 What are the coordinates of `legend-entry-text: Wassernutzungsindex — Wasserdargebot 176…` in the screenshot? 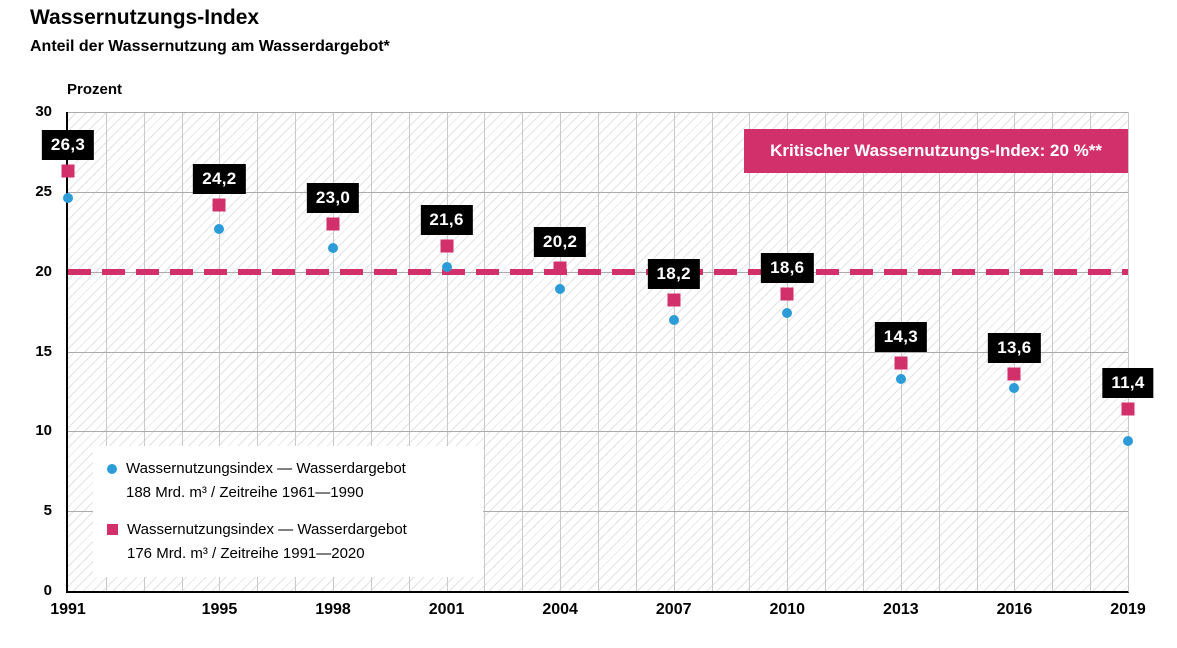 It's located at (267, 542).